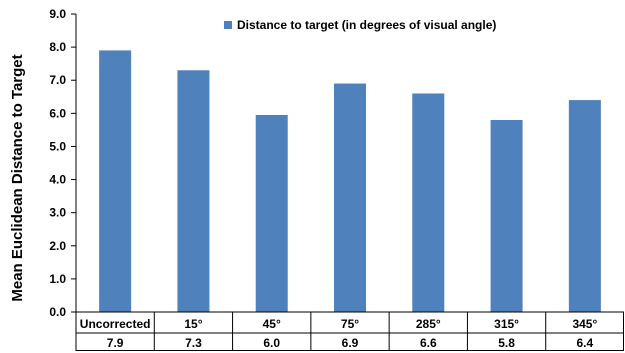  Describe the element at coordinates (584, 324) in the screenshot. I see `category-label: 345°` at that location.